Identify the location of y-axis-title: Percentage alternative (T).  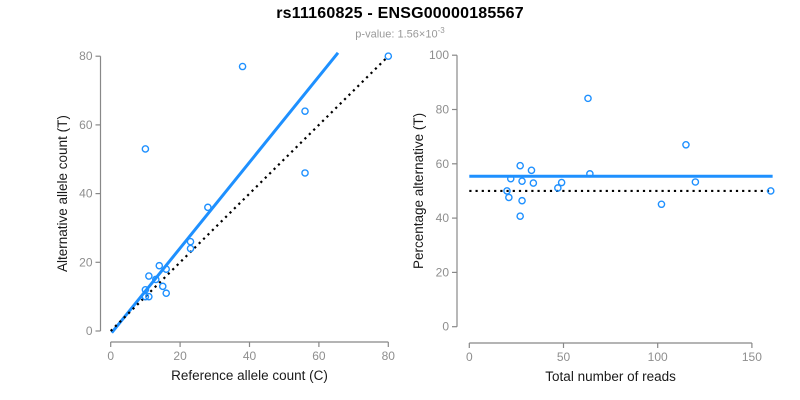
(418, 191).